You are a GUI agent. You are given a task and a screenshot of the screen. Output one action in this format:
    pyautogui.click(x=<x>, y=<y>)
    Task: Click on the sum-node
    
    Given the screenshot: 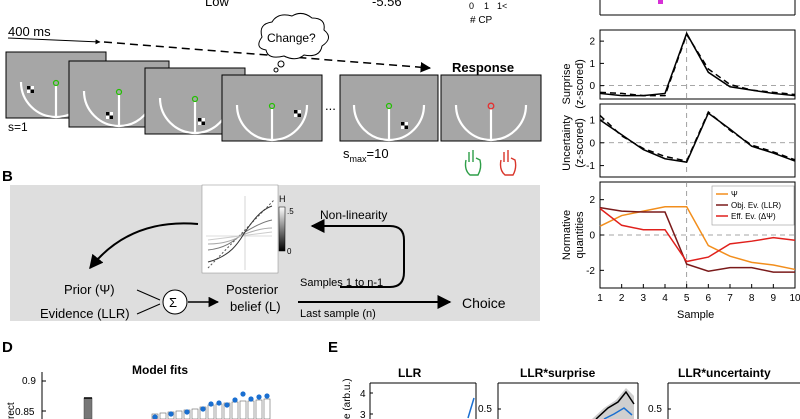 What is the action you would take?
    pyautogui.click(x=175, y=302)
    